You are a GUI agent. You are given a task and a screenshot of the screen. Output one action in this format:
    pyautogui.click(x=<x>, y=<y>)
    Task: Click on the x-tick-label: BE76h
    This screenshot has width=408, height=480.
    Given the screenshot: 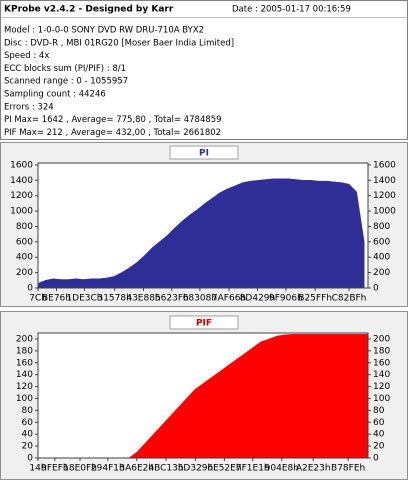 What is the action you would take?
    pyautogui.click(x=56, y=299)
    